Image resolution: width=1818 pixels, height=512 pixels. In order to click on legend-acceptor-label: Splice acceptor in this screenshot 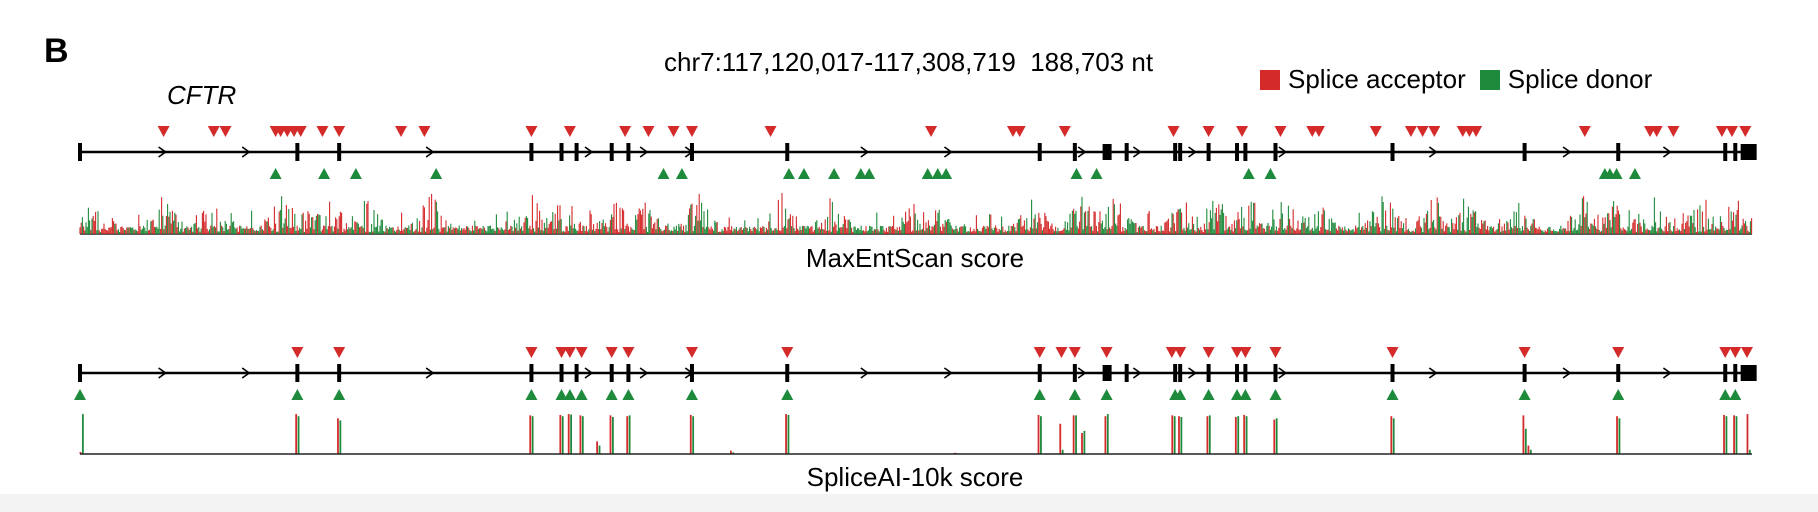, I will do `click(1377, 79)`.